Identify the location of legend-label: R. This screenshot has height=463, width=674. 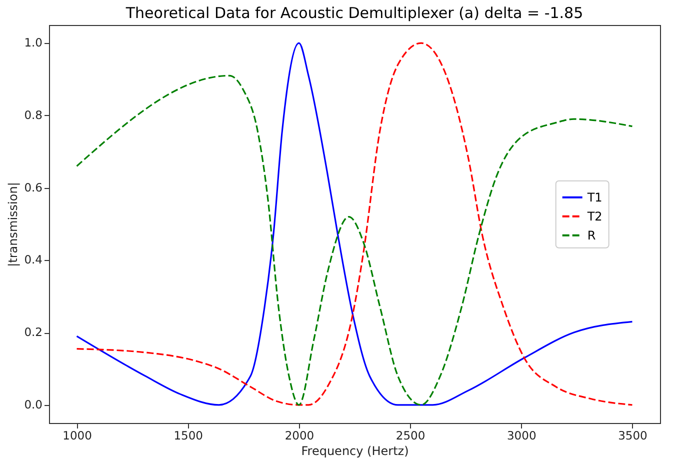
(591, 235).